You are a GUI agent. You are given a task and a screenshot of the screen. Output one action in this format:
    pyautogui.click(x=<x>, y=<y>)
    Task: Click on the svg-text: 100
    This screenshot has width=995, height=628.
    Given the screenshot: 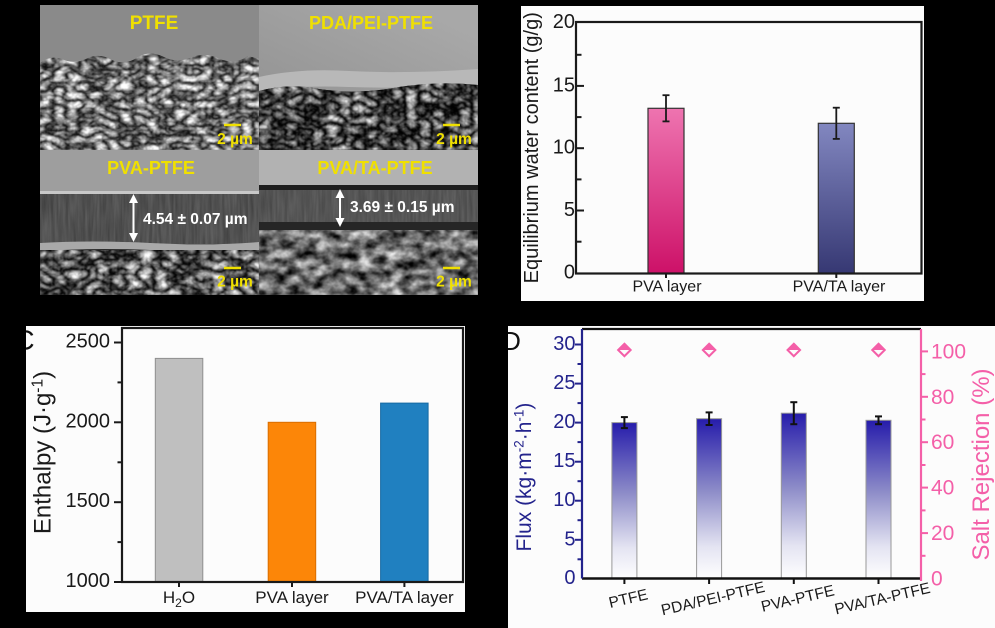 What is the action you would take?
    pyautogui.click(x=948, y=351)
    